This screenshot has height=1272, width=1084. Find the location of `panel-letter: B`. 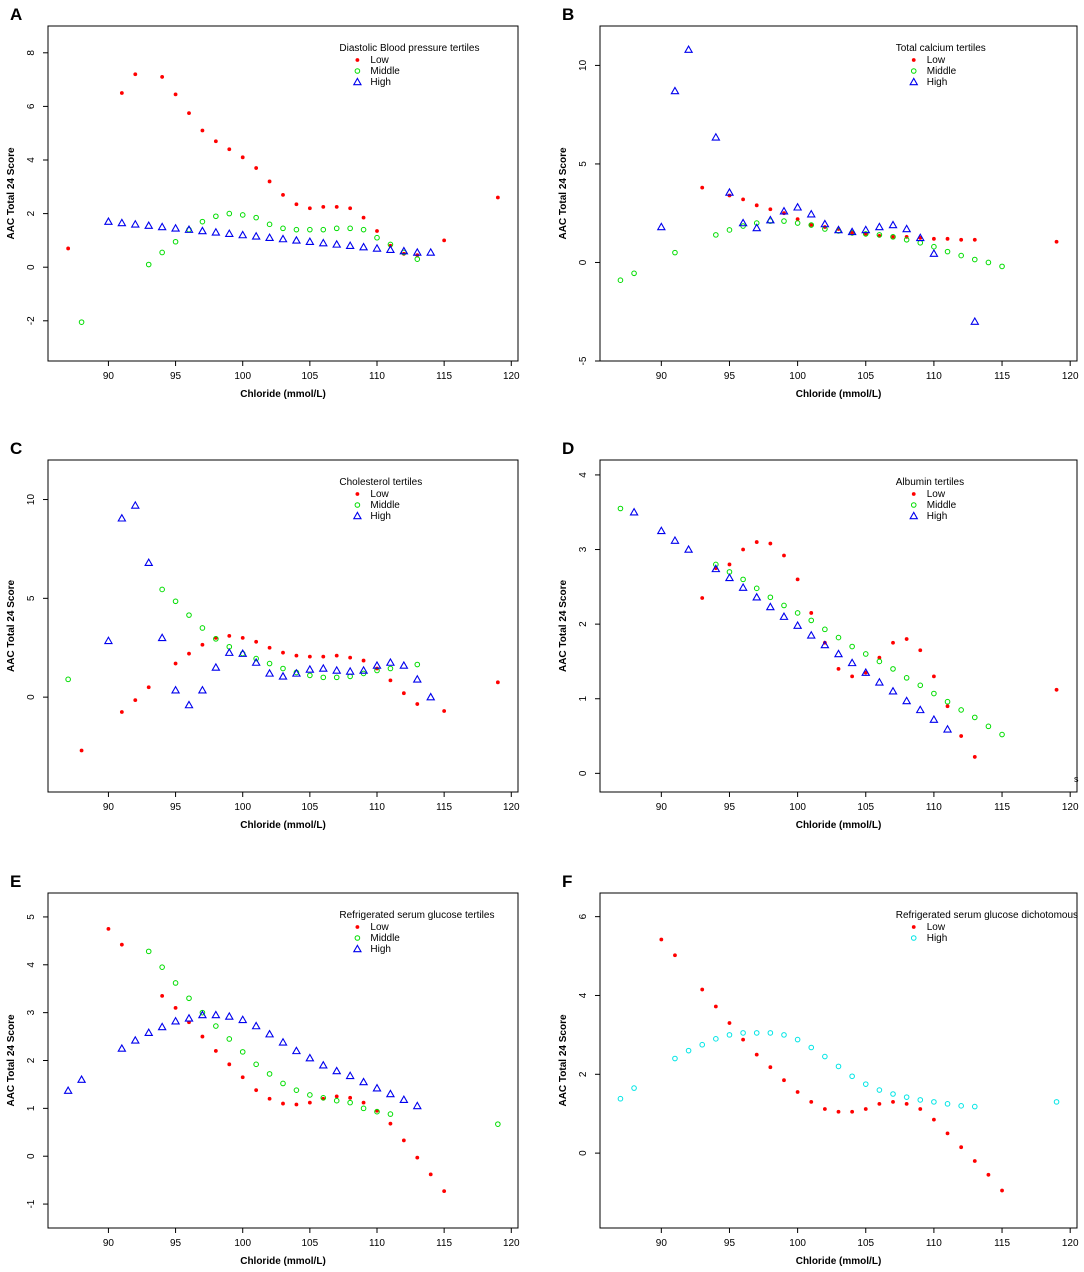

panel-letter: B is located at coordinates (568, 14).